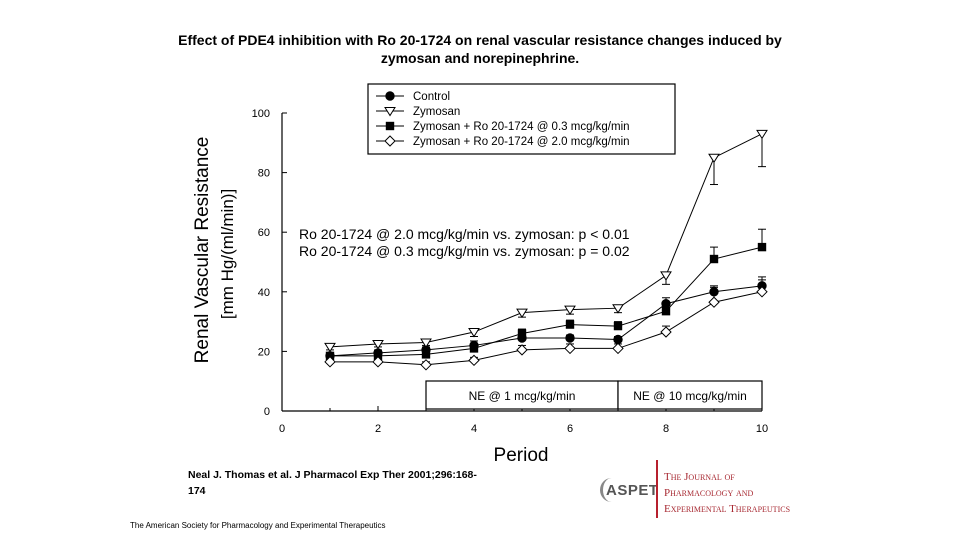 This screenshot has height=540, width=960. What do you see at coordinates (727, 509) in the screenshot?
I see `journal-logo-line3: Experimental Therapeutics` at bounding box center [727, 509].